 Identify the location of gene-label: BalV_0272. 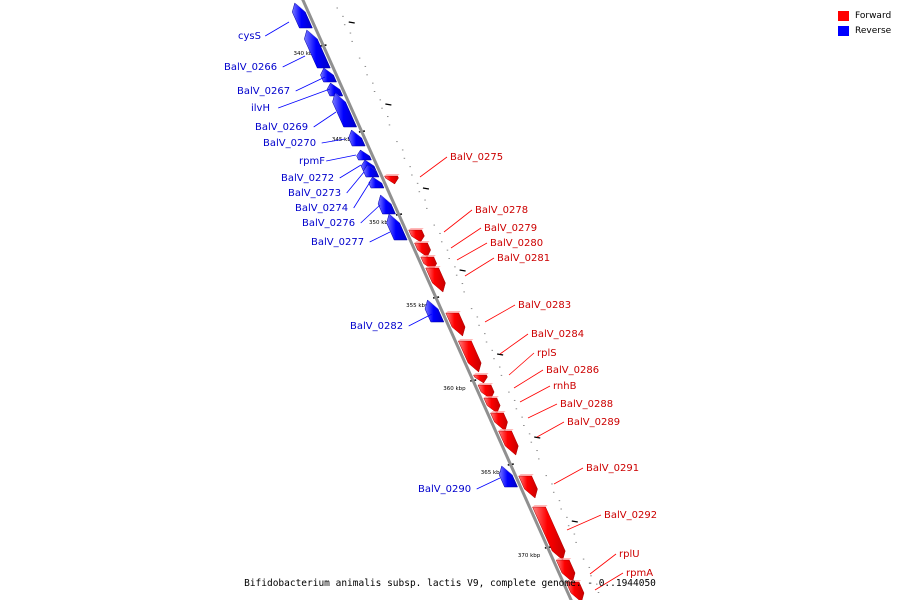
(307, 178).